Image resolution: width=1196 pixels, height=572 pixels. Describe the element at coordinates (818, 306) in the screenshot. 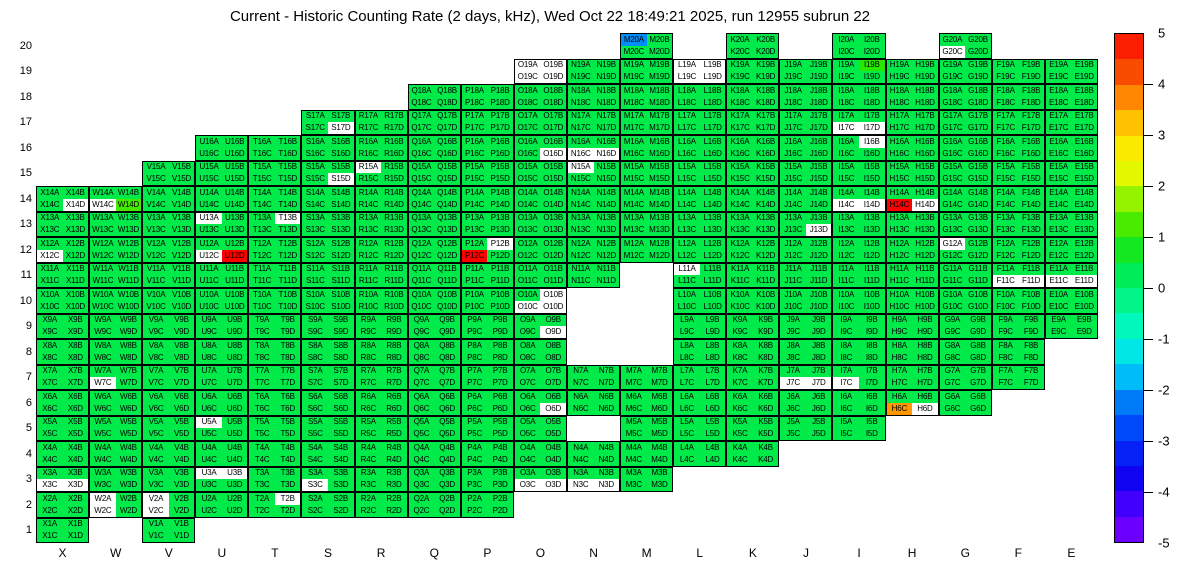

I see `channel-J10D: J10D` at that location.